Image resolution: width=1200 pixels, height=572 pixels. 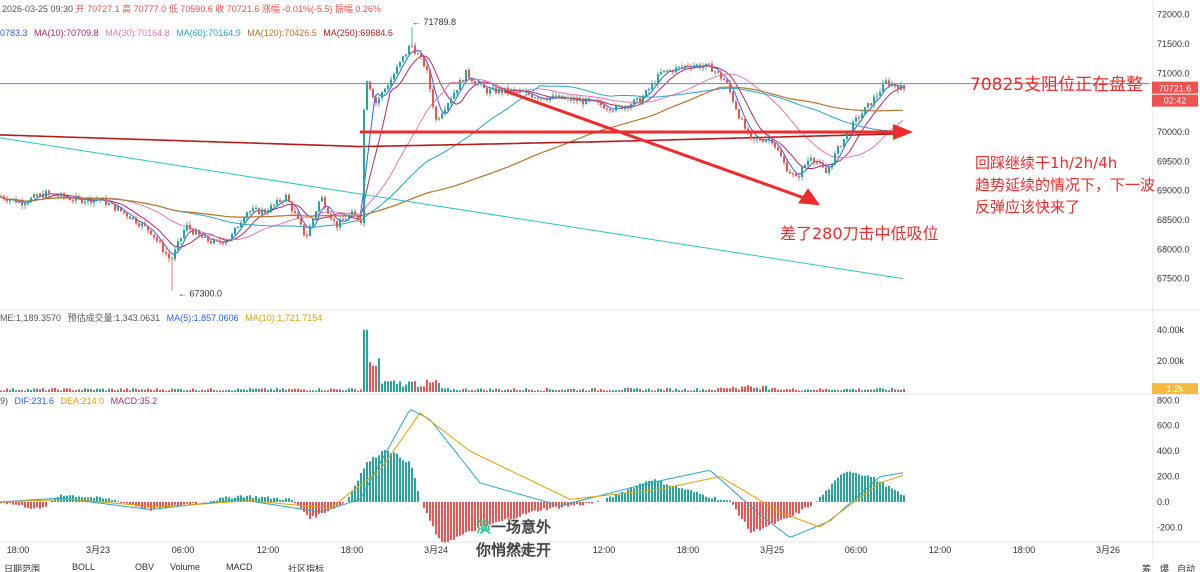 What do you see at coordinates (306, 568) in the screenshot?
I see `community-indicators-button: 社区指标` at bounding box center [306, 568].